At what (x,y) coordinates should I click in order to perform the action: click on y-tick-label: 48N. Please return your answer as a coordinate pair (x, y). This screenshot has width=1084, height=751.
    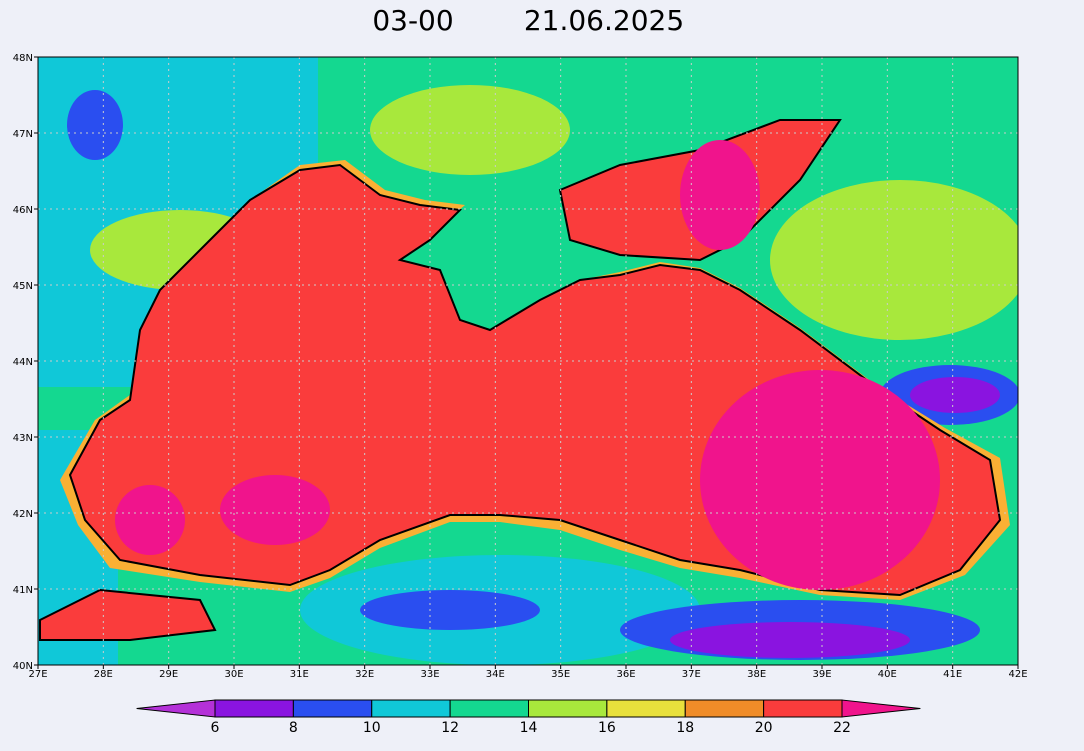
    Looking at the image, I should click on (23, 58).